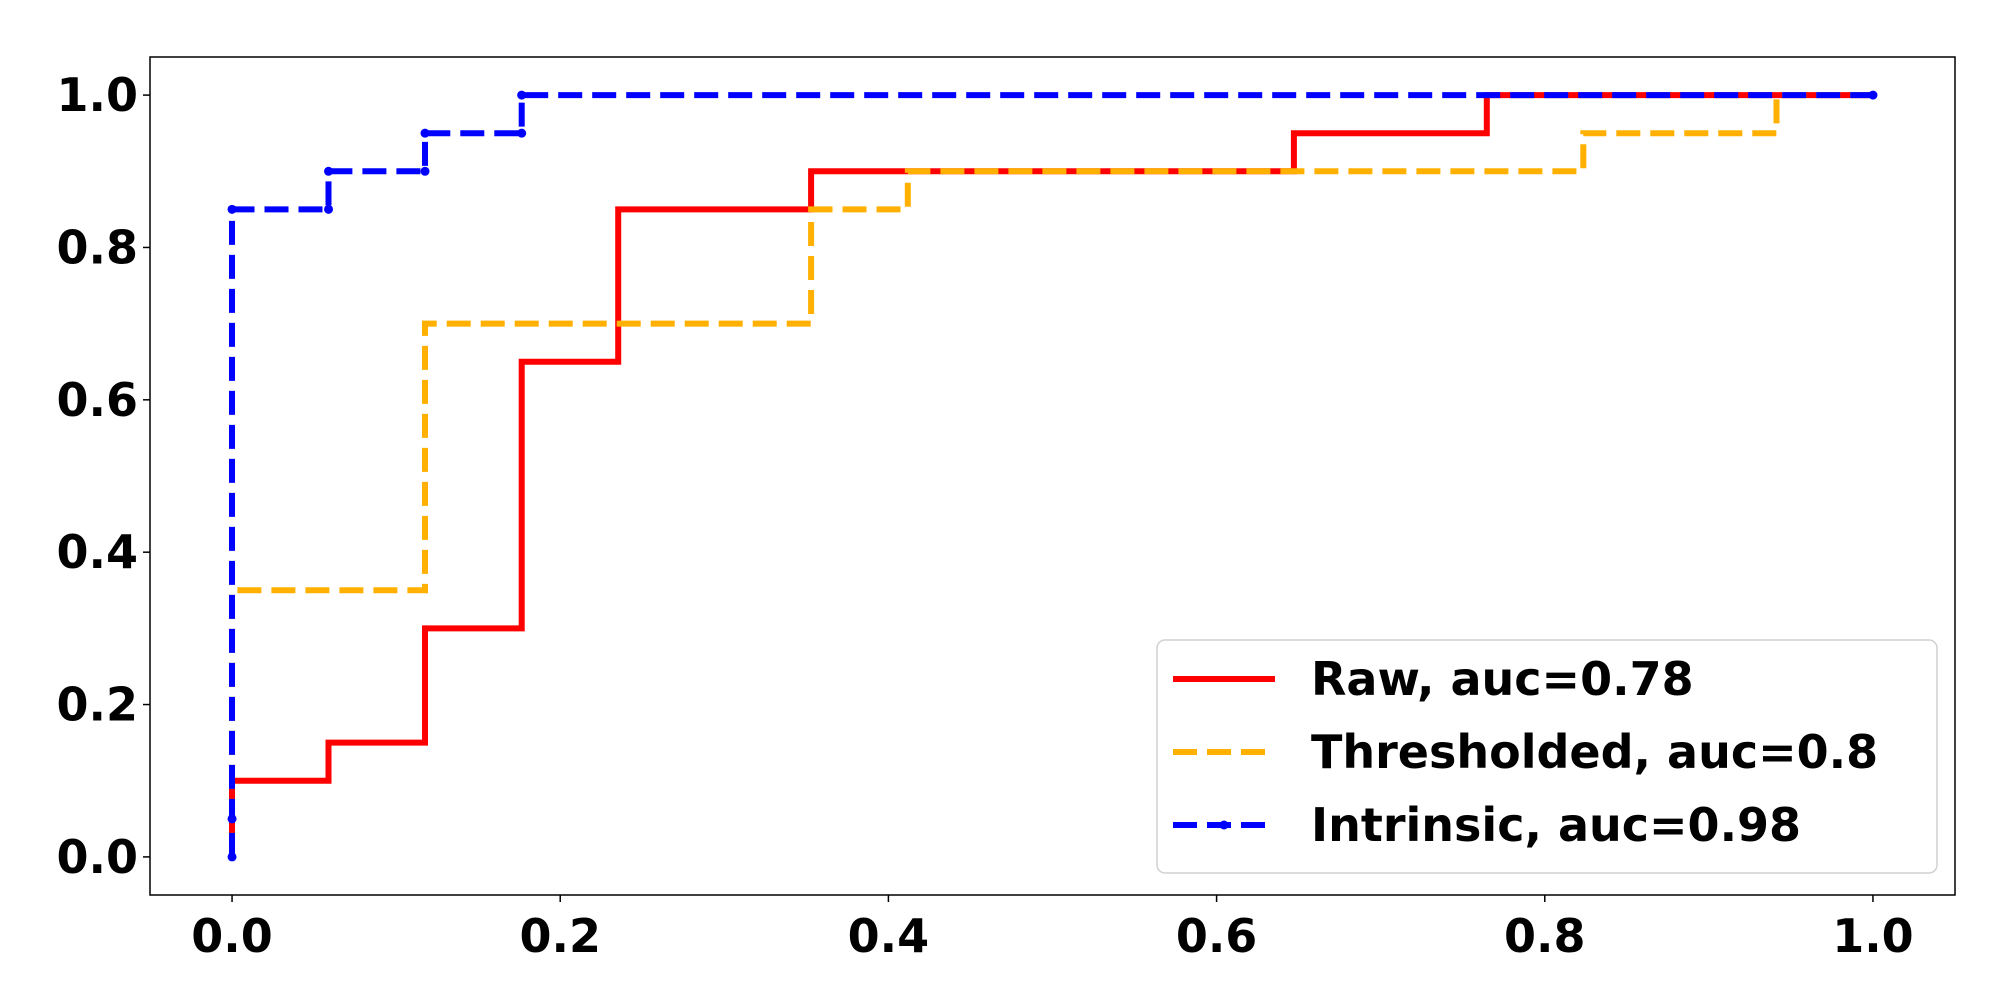  I want to click on x-tick-label: 0.8, so click(1545, 936).